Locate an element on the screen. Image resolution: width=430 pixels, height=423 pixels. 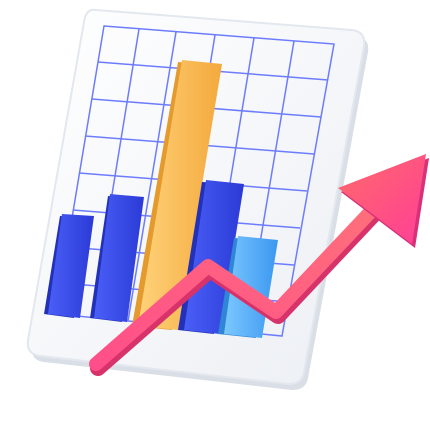
arrow-head-icon is located at coordinates (383, 201).